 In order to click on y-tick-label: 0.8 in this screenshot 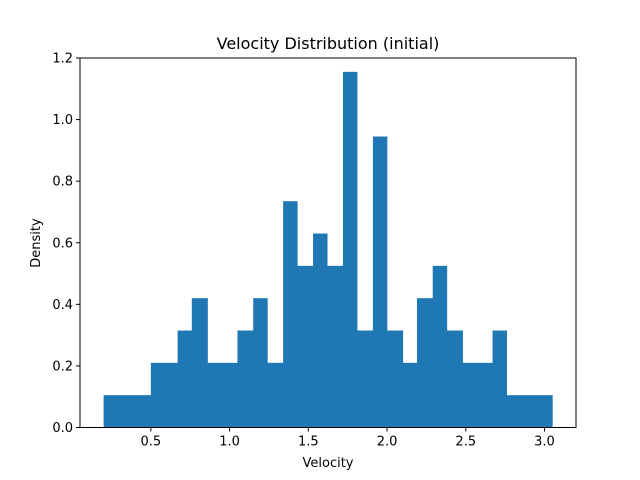, I will do `click(62, 182)`.